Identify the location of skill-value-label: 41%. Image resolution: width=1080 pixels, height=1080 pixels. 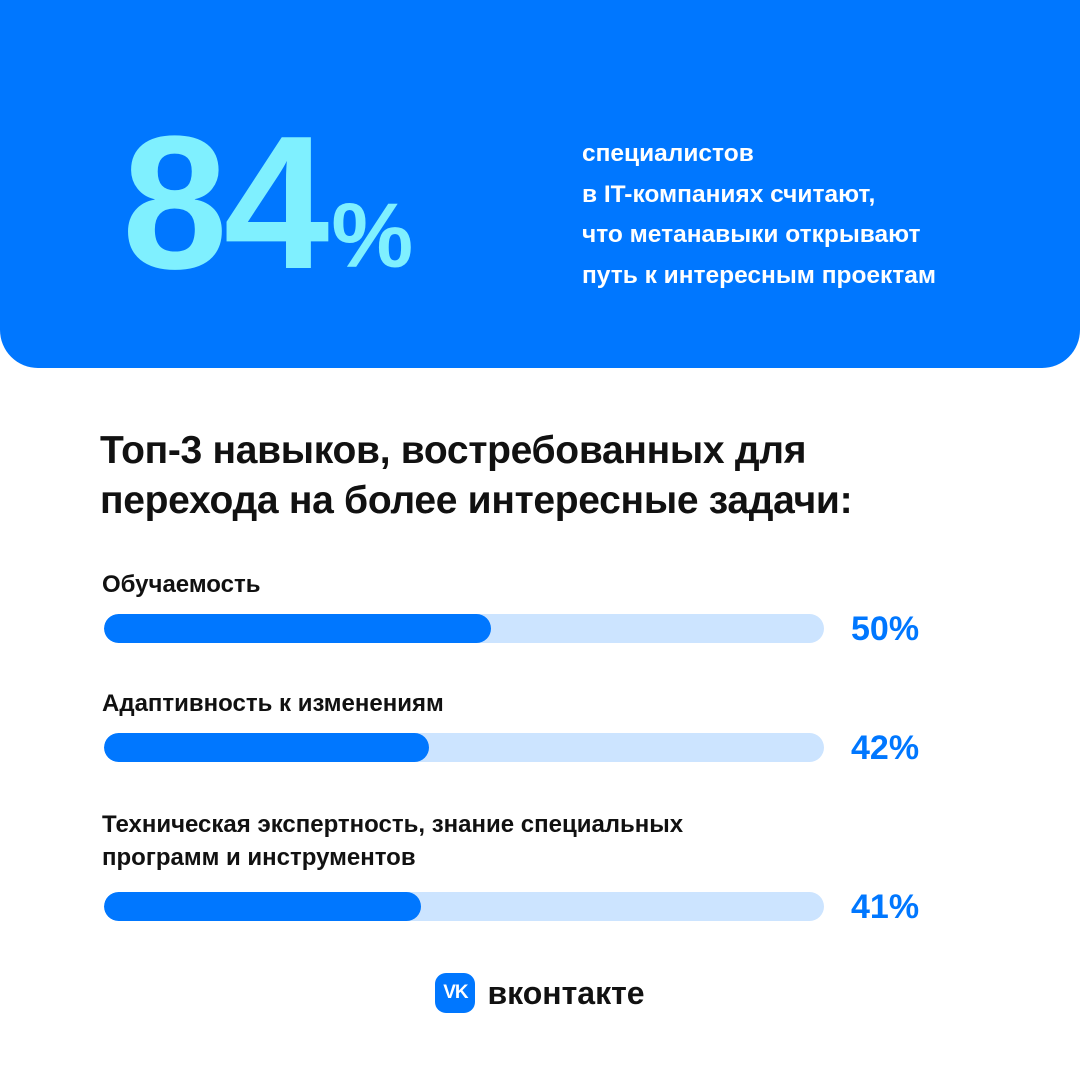
(885, 907).